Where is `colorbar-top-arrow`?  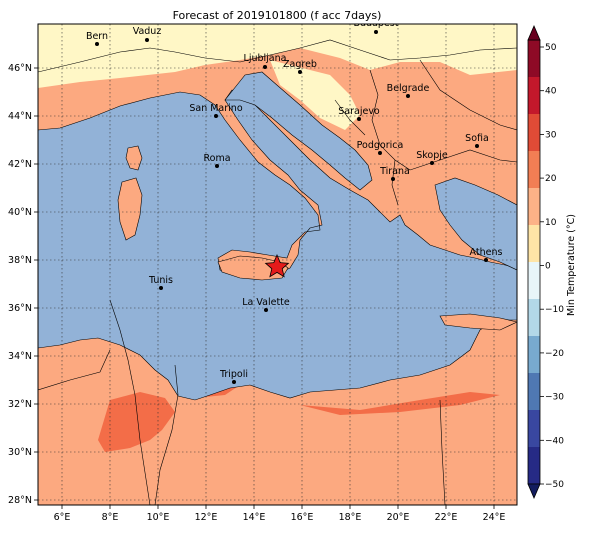
colorbar-top-arrow is located at coordinates (534, 32).